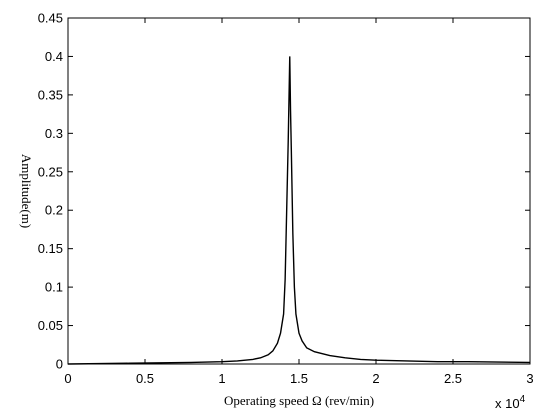  What do you see at coordinates (54, 287) in the screenshot?
I see `y-tick-label: 0.1` at bounding box center [54, 287].